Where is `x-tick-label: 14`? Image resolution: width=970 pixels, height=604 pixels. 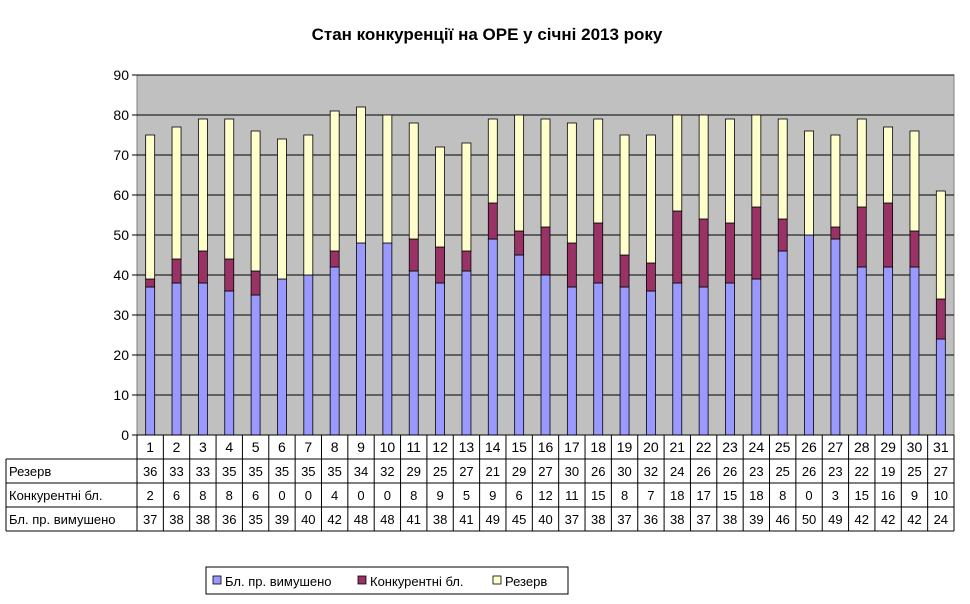 x-tick-label: 14 is located at coordinates (493, 447).